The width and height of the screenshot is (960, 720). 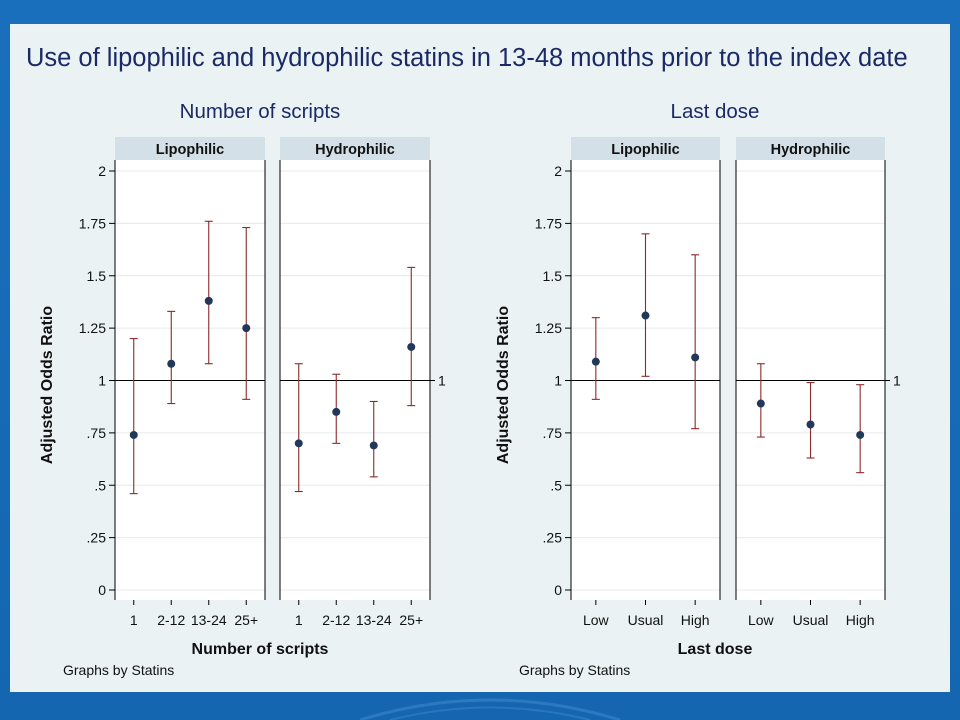 I want to click on panel-lipophilic: Lipophilic Low Usual High, so click(x=645, y=382).